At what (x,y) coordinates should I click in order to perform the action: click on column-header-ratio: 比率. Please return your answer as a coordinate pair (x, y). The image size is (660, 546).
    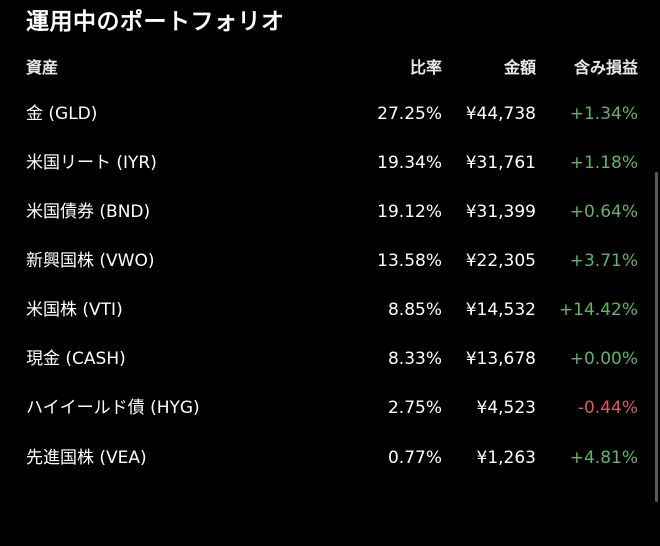
    Looking at the image, I should click on (425, 67).